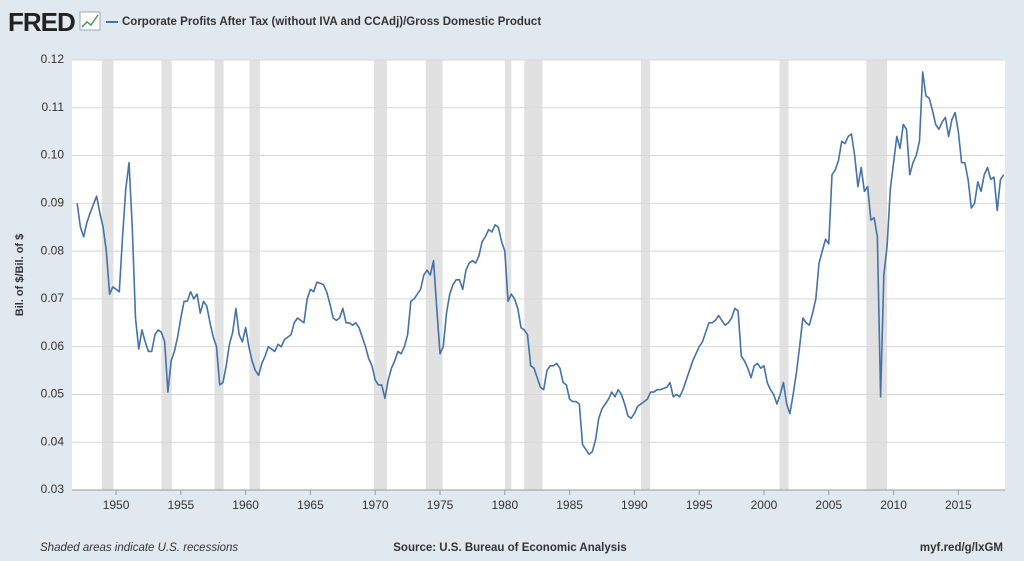 The image size is (1024, 561). What do you see at coordinates (139, 548) in the screenshot?
I see `footnote: Shaded areas indicate U.S. recessions` at bounding box center [139, 548].